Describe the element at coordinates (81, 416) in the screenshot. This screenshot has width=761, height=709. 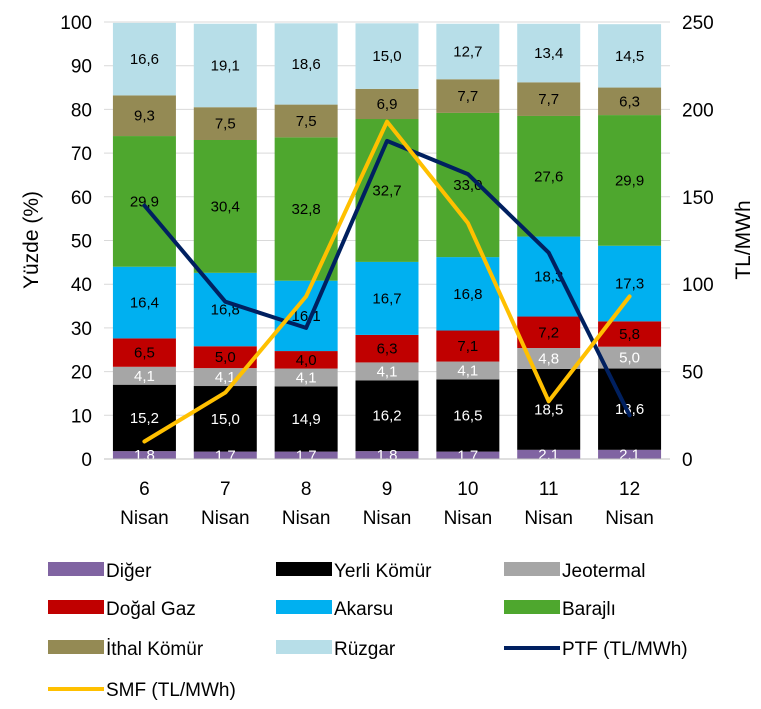
I see `y-tick-label-left: 10` at that location.